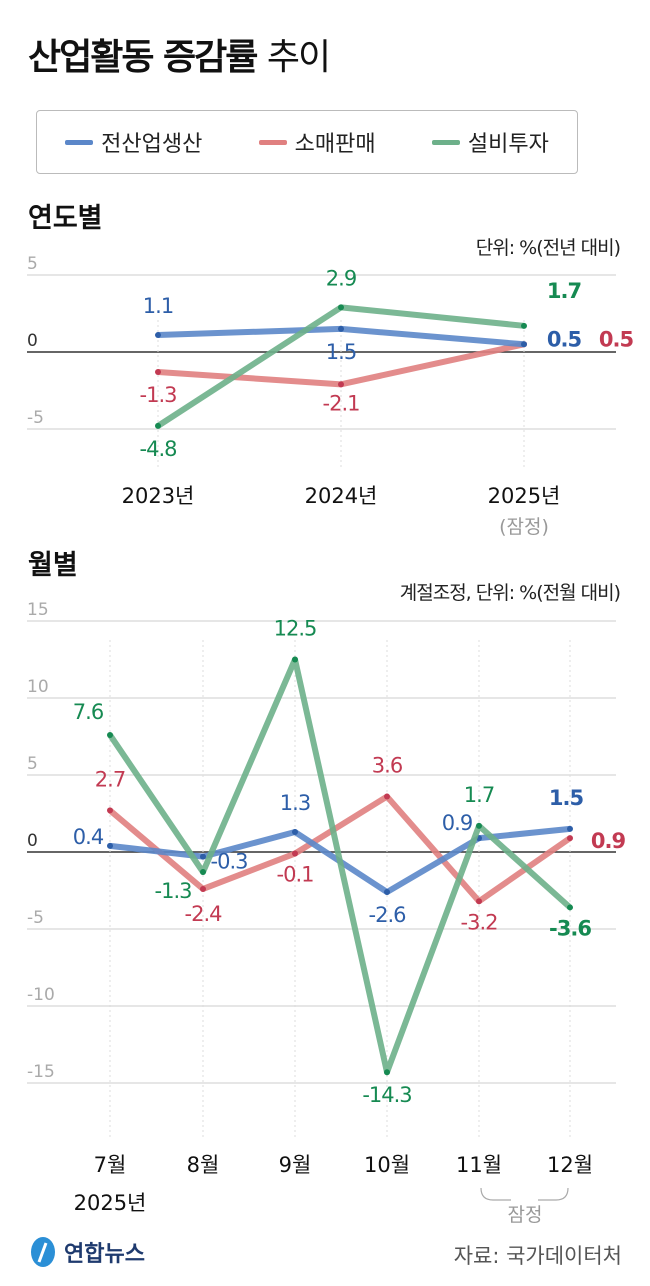  What do you see at coordinates (479, 922) in the screenshot?
I see `data-label: -3.2` at bounding box center [479, 922].